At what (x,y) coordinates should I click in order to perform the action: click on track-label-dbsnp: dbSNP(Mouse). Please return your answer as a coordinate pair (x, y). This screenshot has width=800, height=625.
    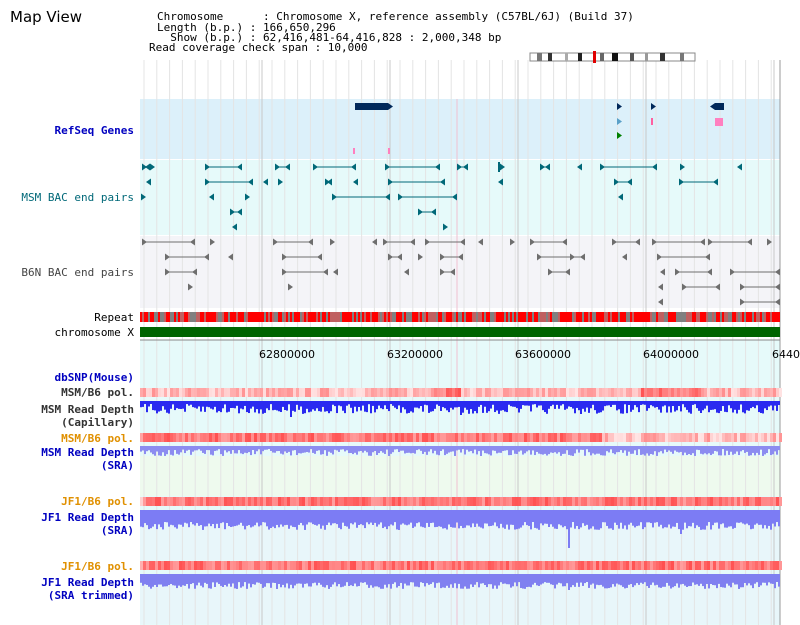
    Looking at the image, I should click on (94, 377).